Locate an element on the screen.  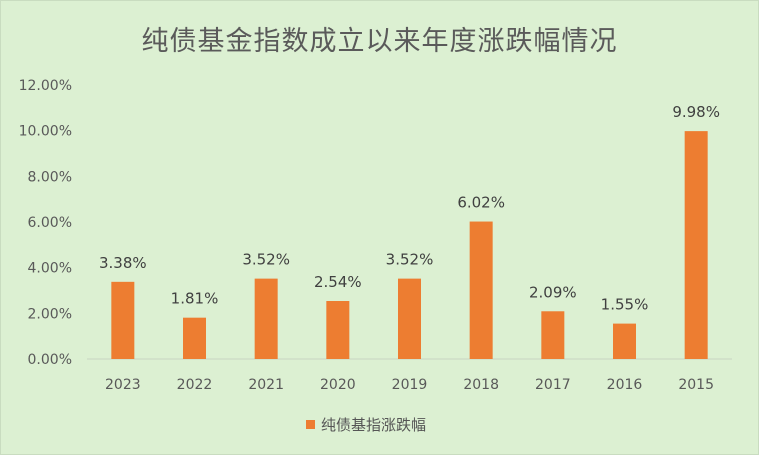
bar-2017 is located at coordinates (553, 335).